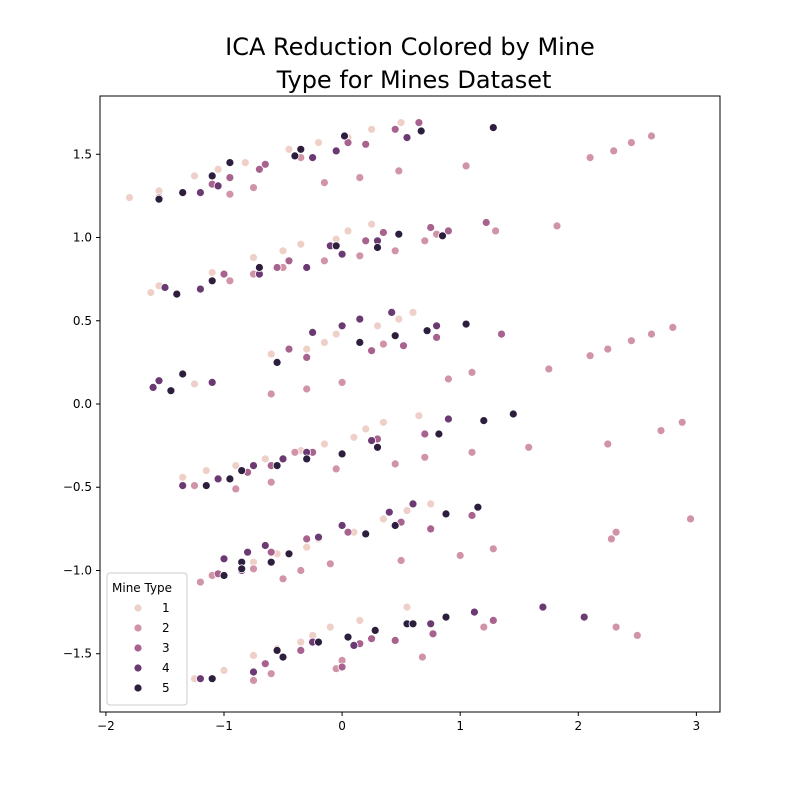 This screenshot has height=800, width=800. I want to click on x-tick-label: 3, so click(697, 726).